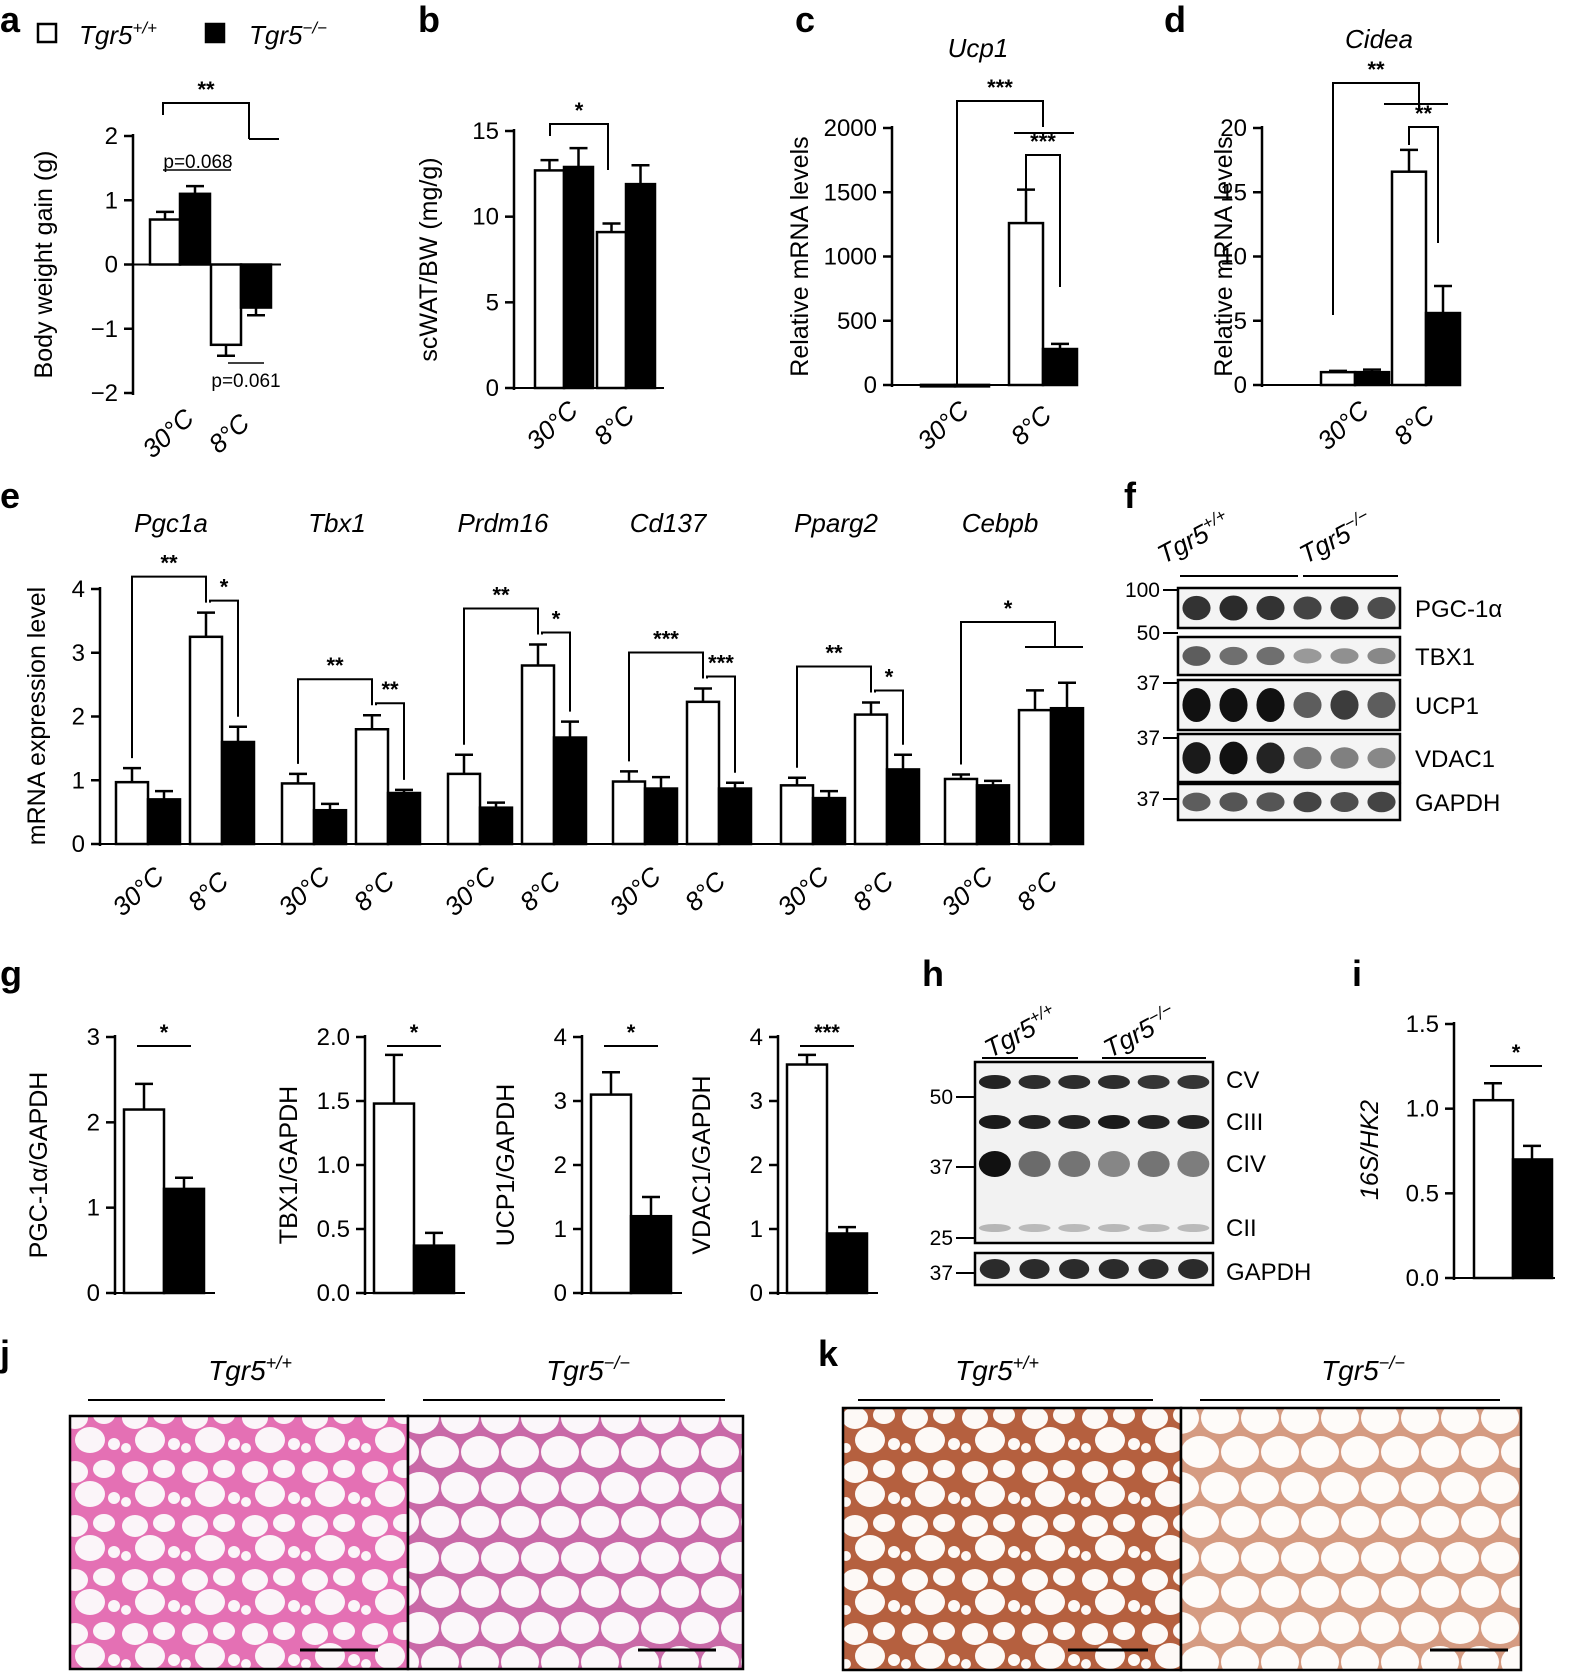 This screenshot has height=1672, width=1572. Describe the element at coordinates (857, 321) in the screenshot. I see `panel-c-y-tick-label: 500` at that location.